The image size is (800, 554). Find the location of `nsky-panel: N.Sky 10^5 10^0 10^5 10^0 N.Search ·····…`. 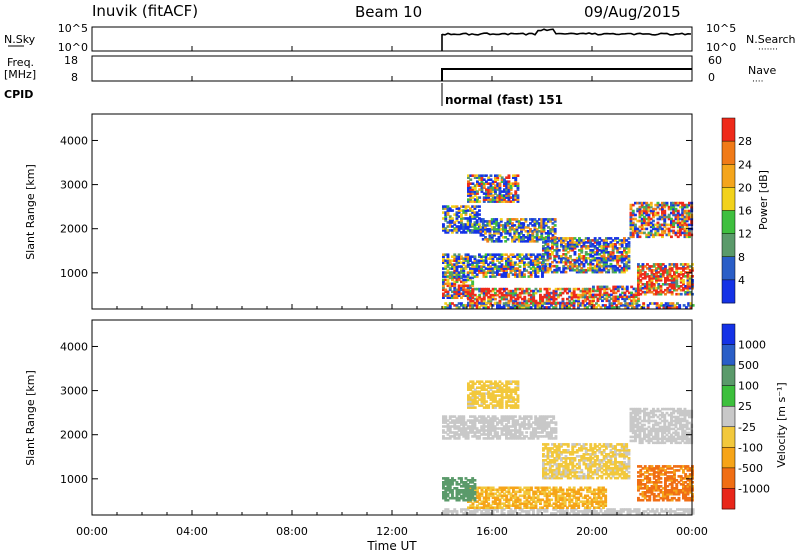

nsky-panel: N.Sky 10^5 10^0 10^5 10^0 N.Search ·····… is located at coordinates (400, 38).